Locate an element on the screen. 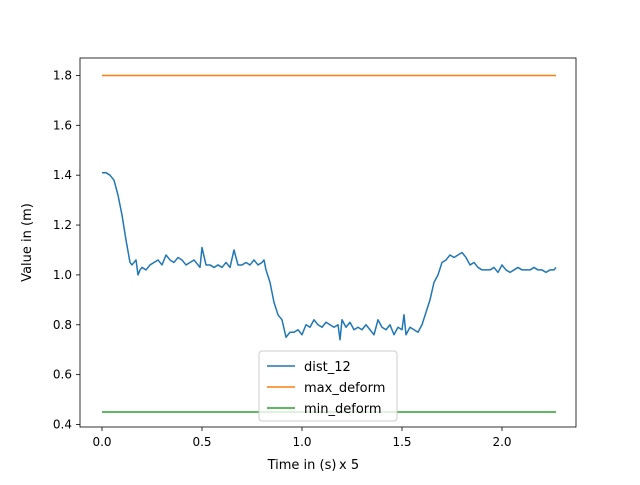 Image resolution: width=640 pixels, height=485 pixels. y-tick-label: 1.2 is located at coordinates (62, 225).